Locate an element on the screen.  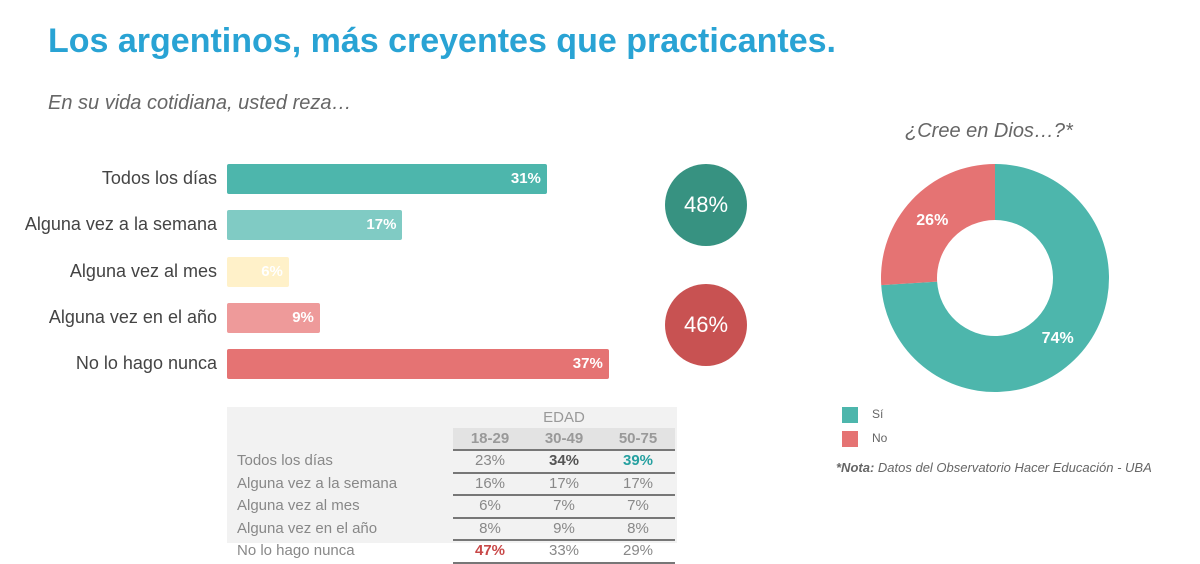
bar: 31% is located at coordinates (387, 179).